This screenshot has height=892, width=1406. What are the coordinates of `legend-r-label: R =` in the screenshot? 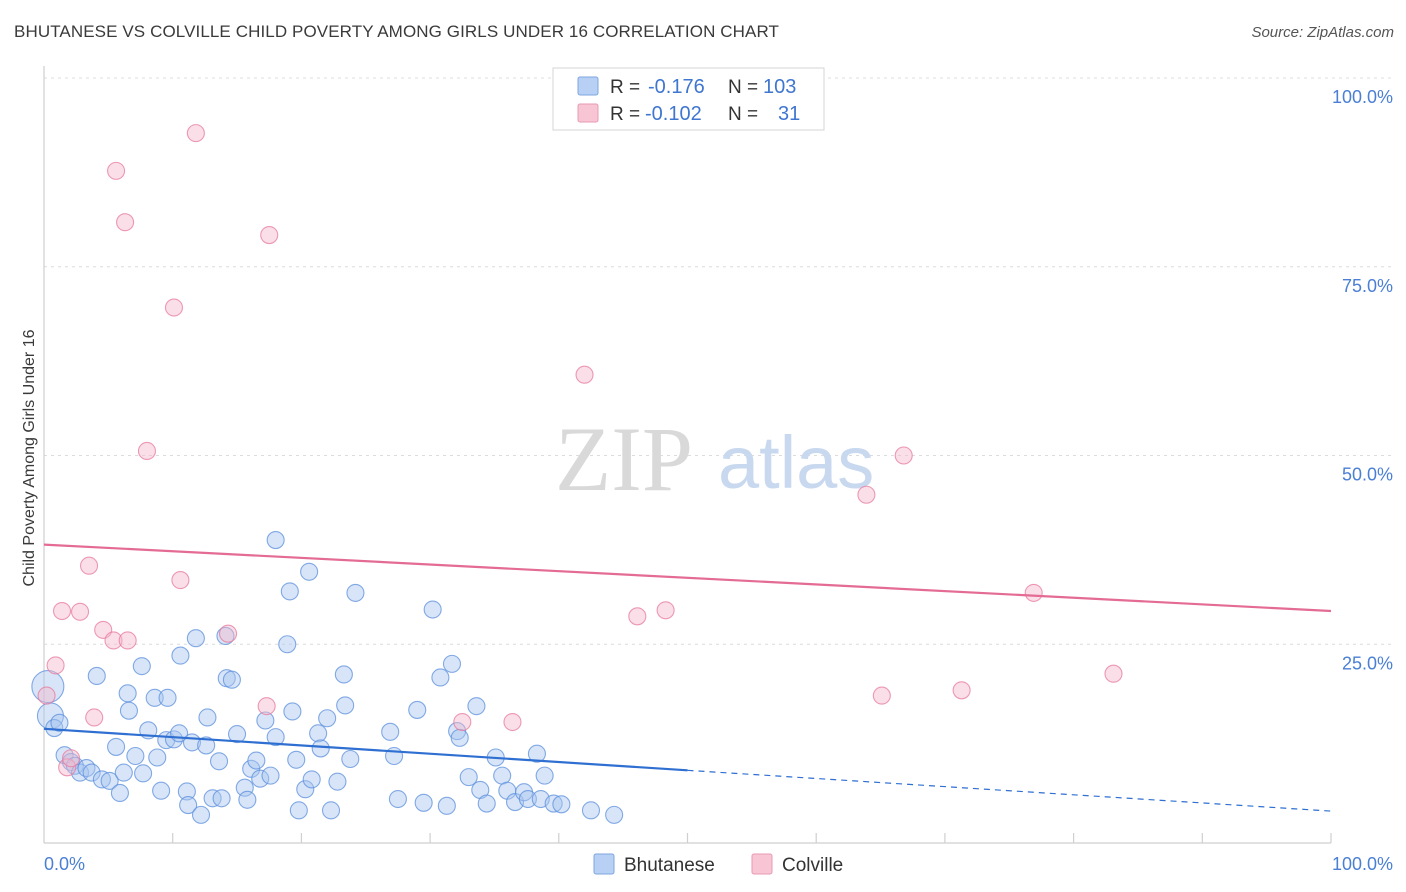 It's located at (625, 114).